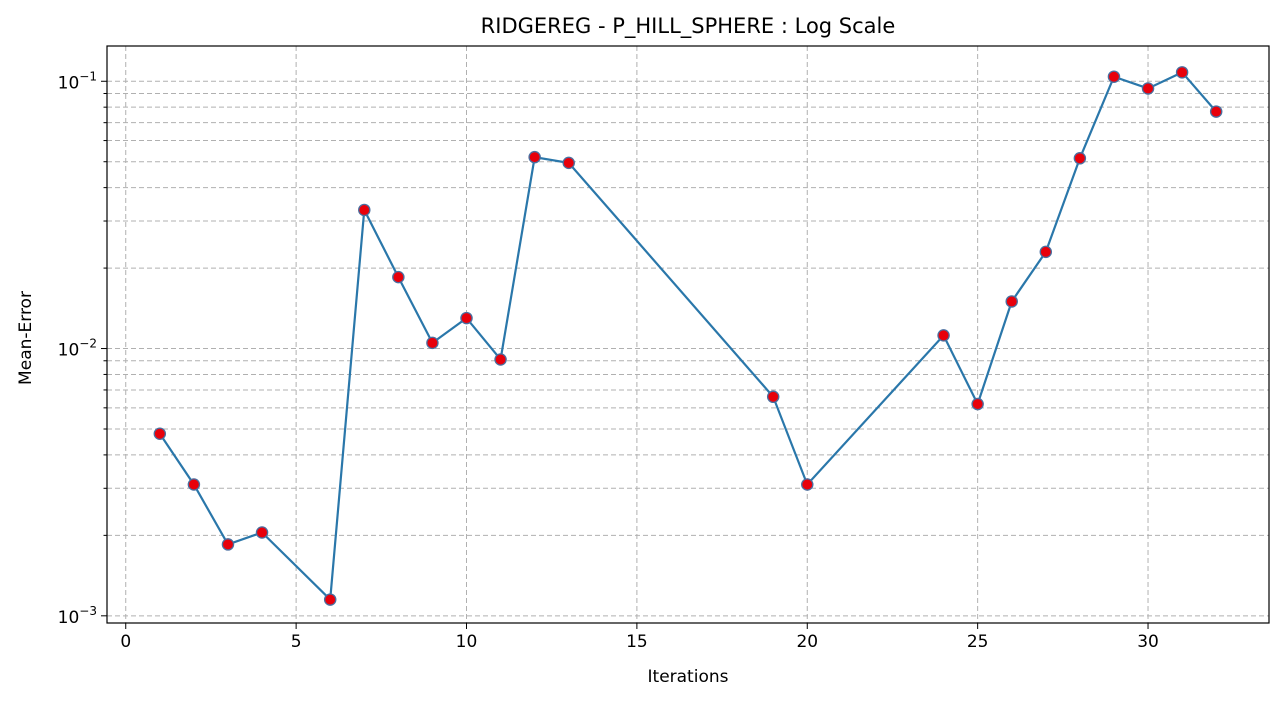 Image resolution: width=1284 pixels, height=701 pixels. What do you see at coordinates (26, 338) in the screenshot?
I see `y-axis-label: Mean-Error` at bounding box center [26, 338].